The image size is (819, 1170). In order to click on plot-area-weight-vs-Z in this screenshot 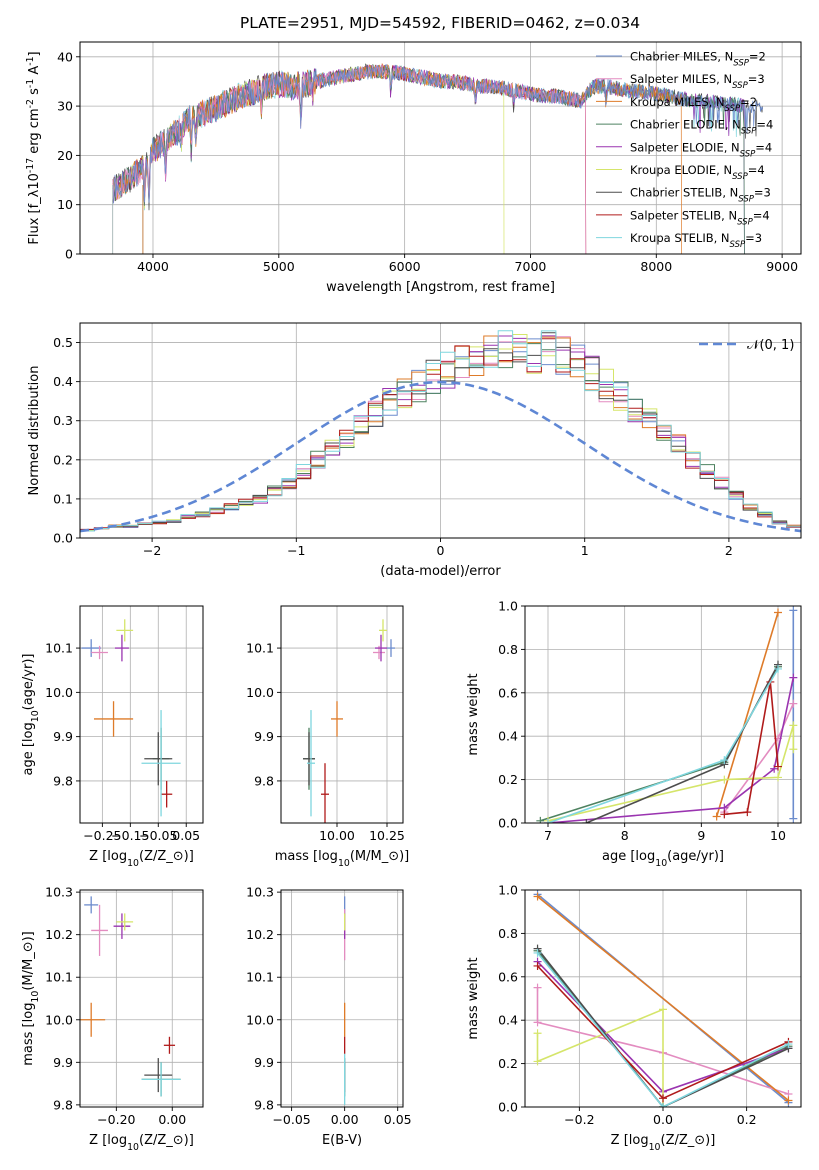, I will do `click(663, 998)`.